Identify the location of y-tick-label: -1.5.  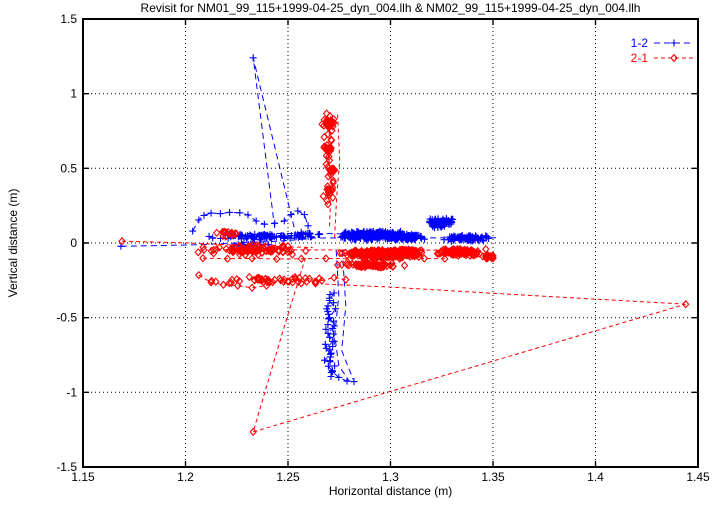
(66, 467).